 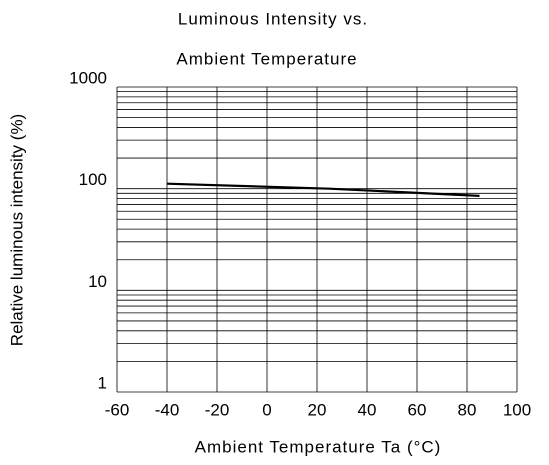 I want to click on x-tick-label: -60, so click(x=117, y=409).